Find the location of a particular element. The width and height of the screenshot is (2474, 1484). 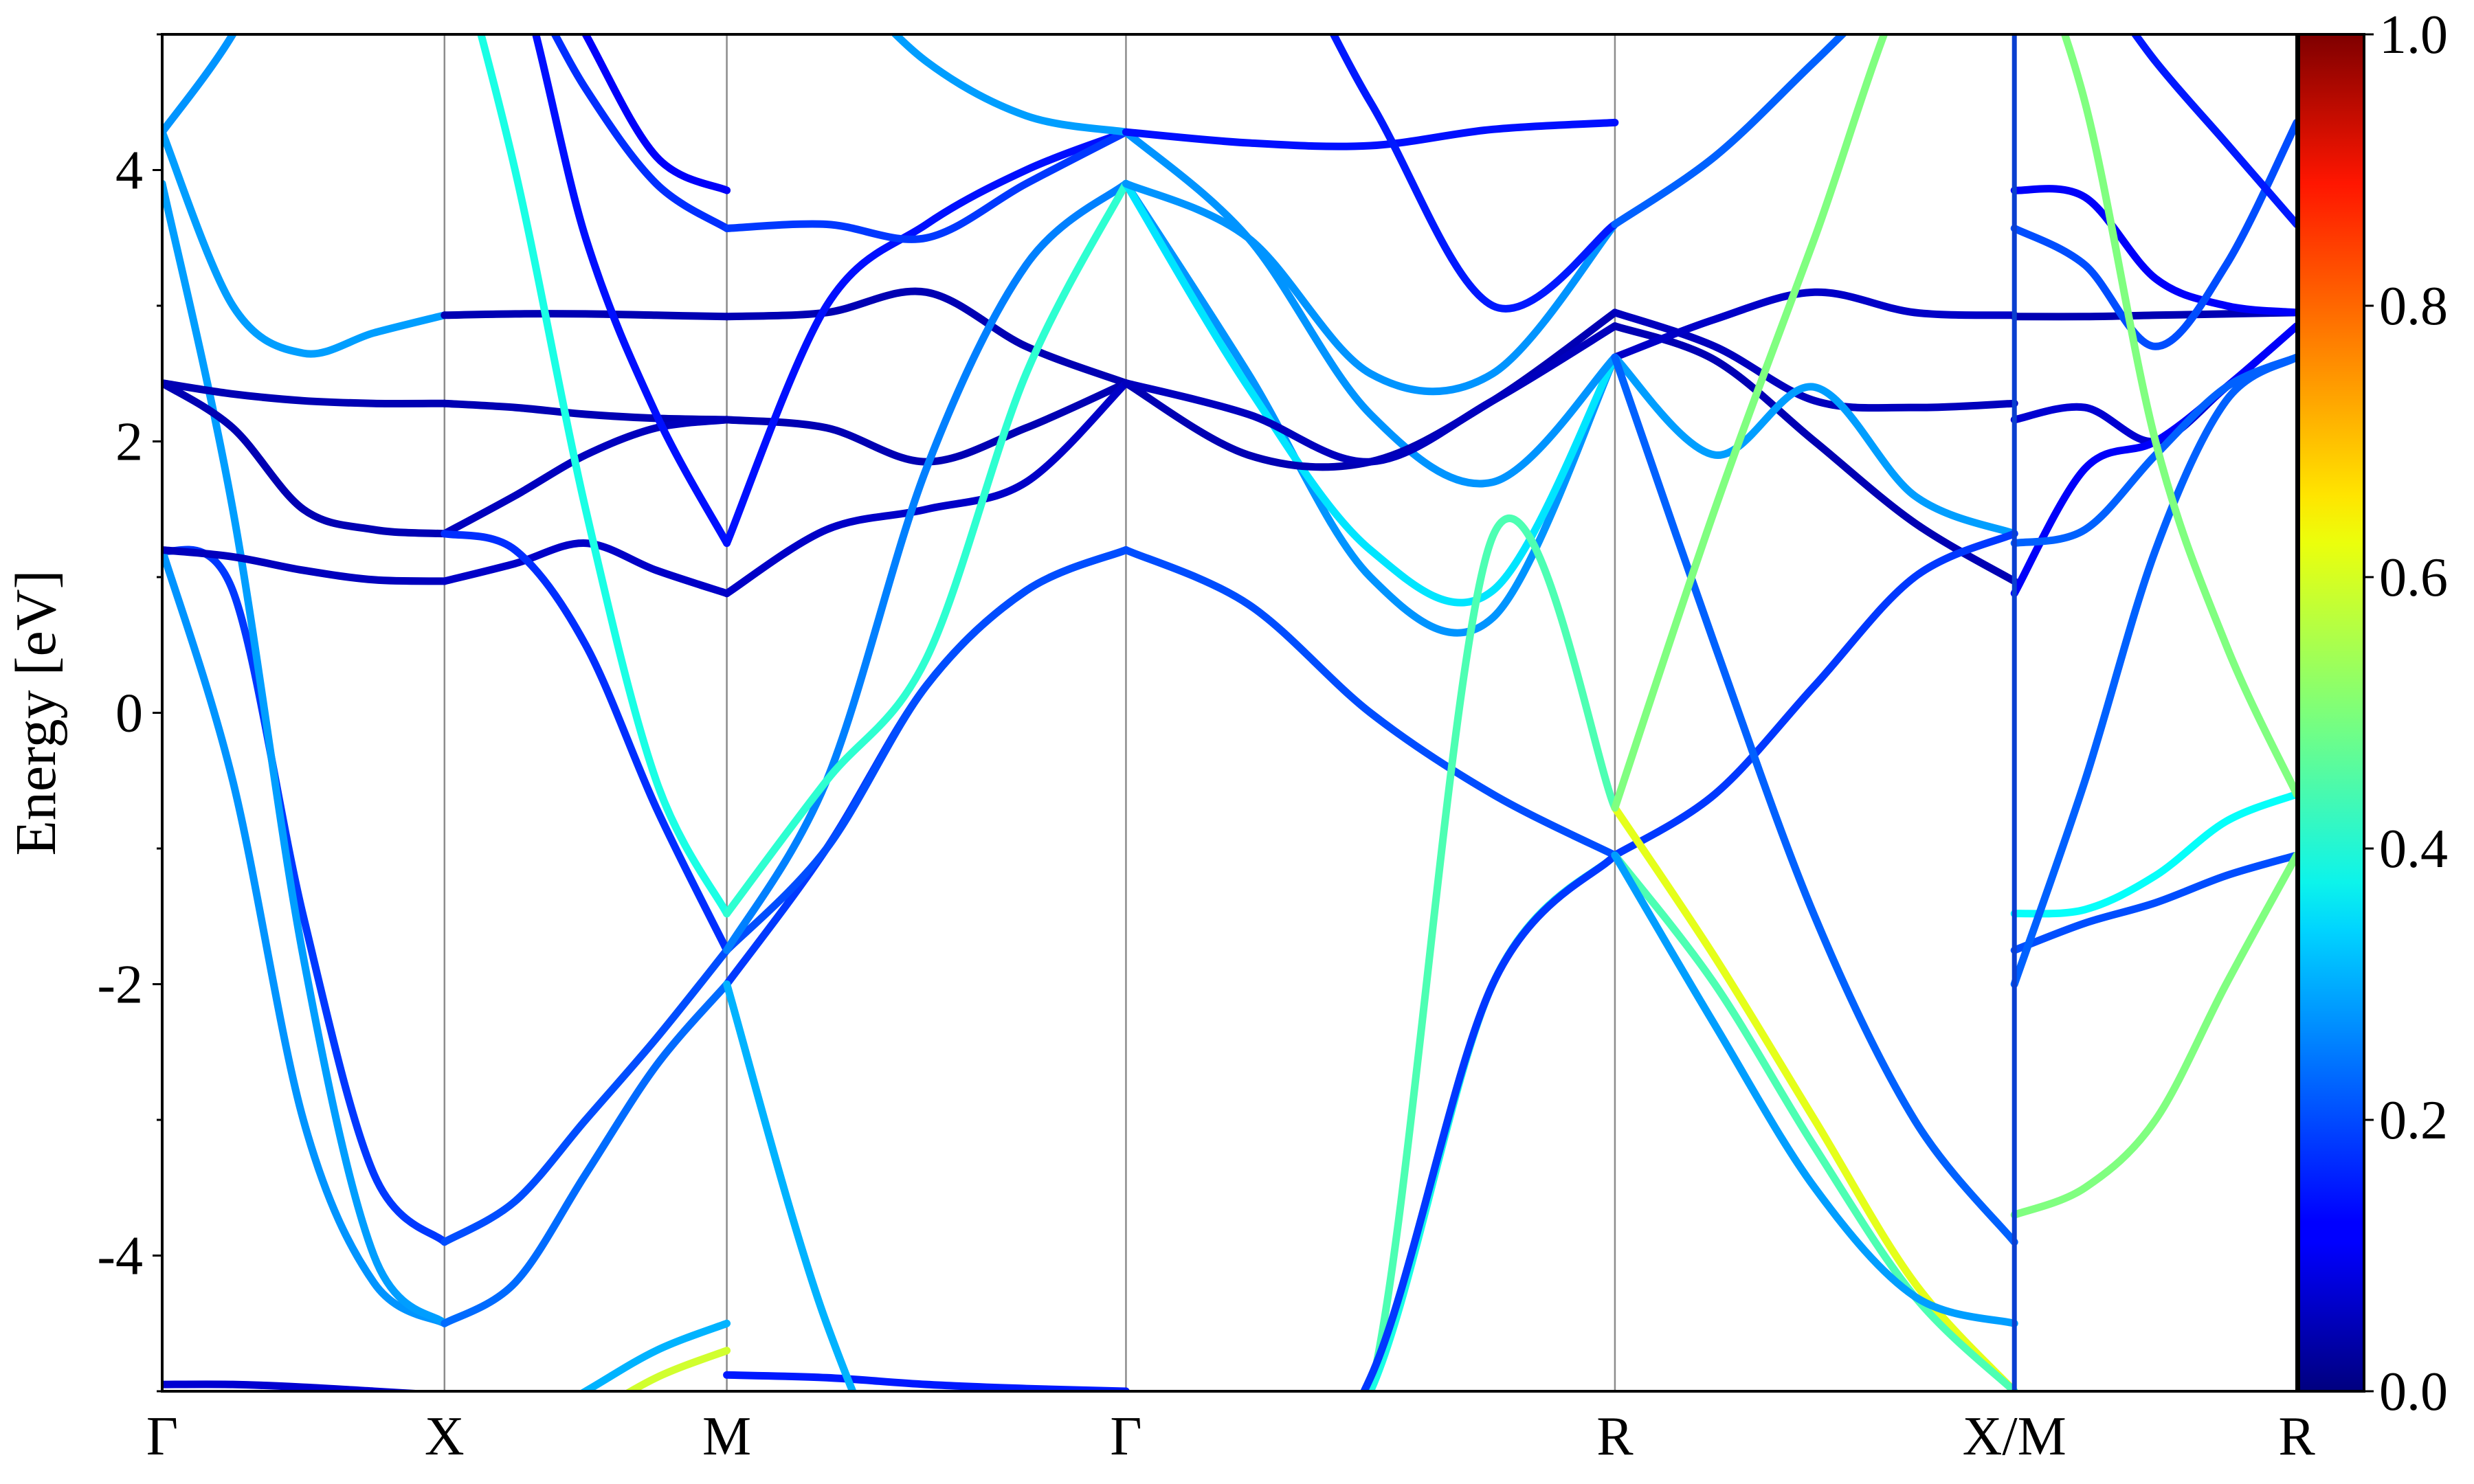

x-tick-label: M is located at coordinates (726, 1436).